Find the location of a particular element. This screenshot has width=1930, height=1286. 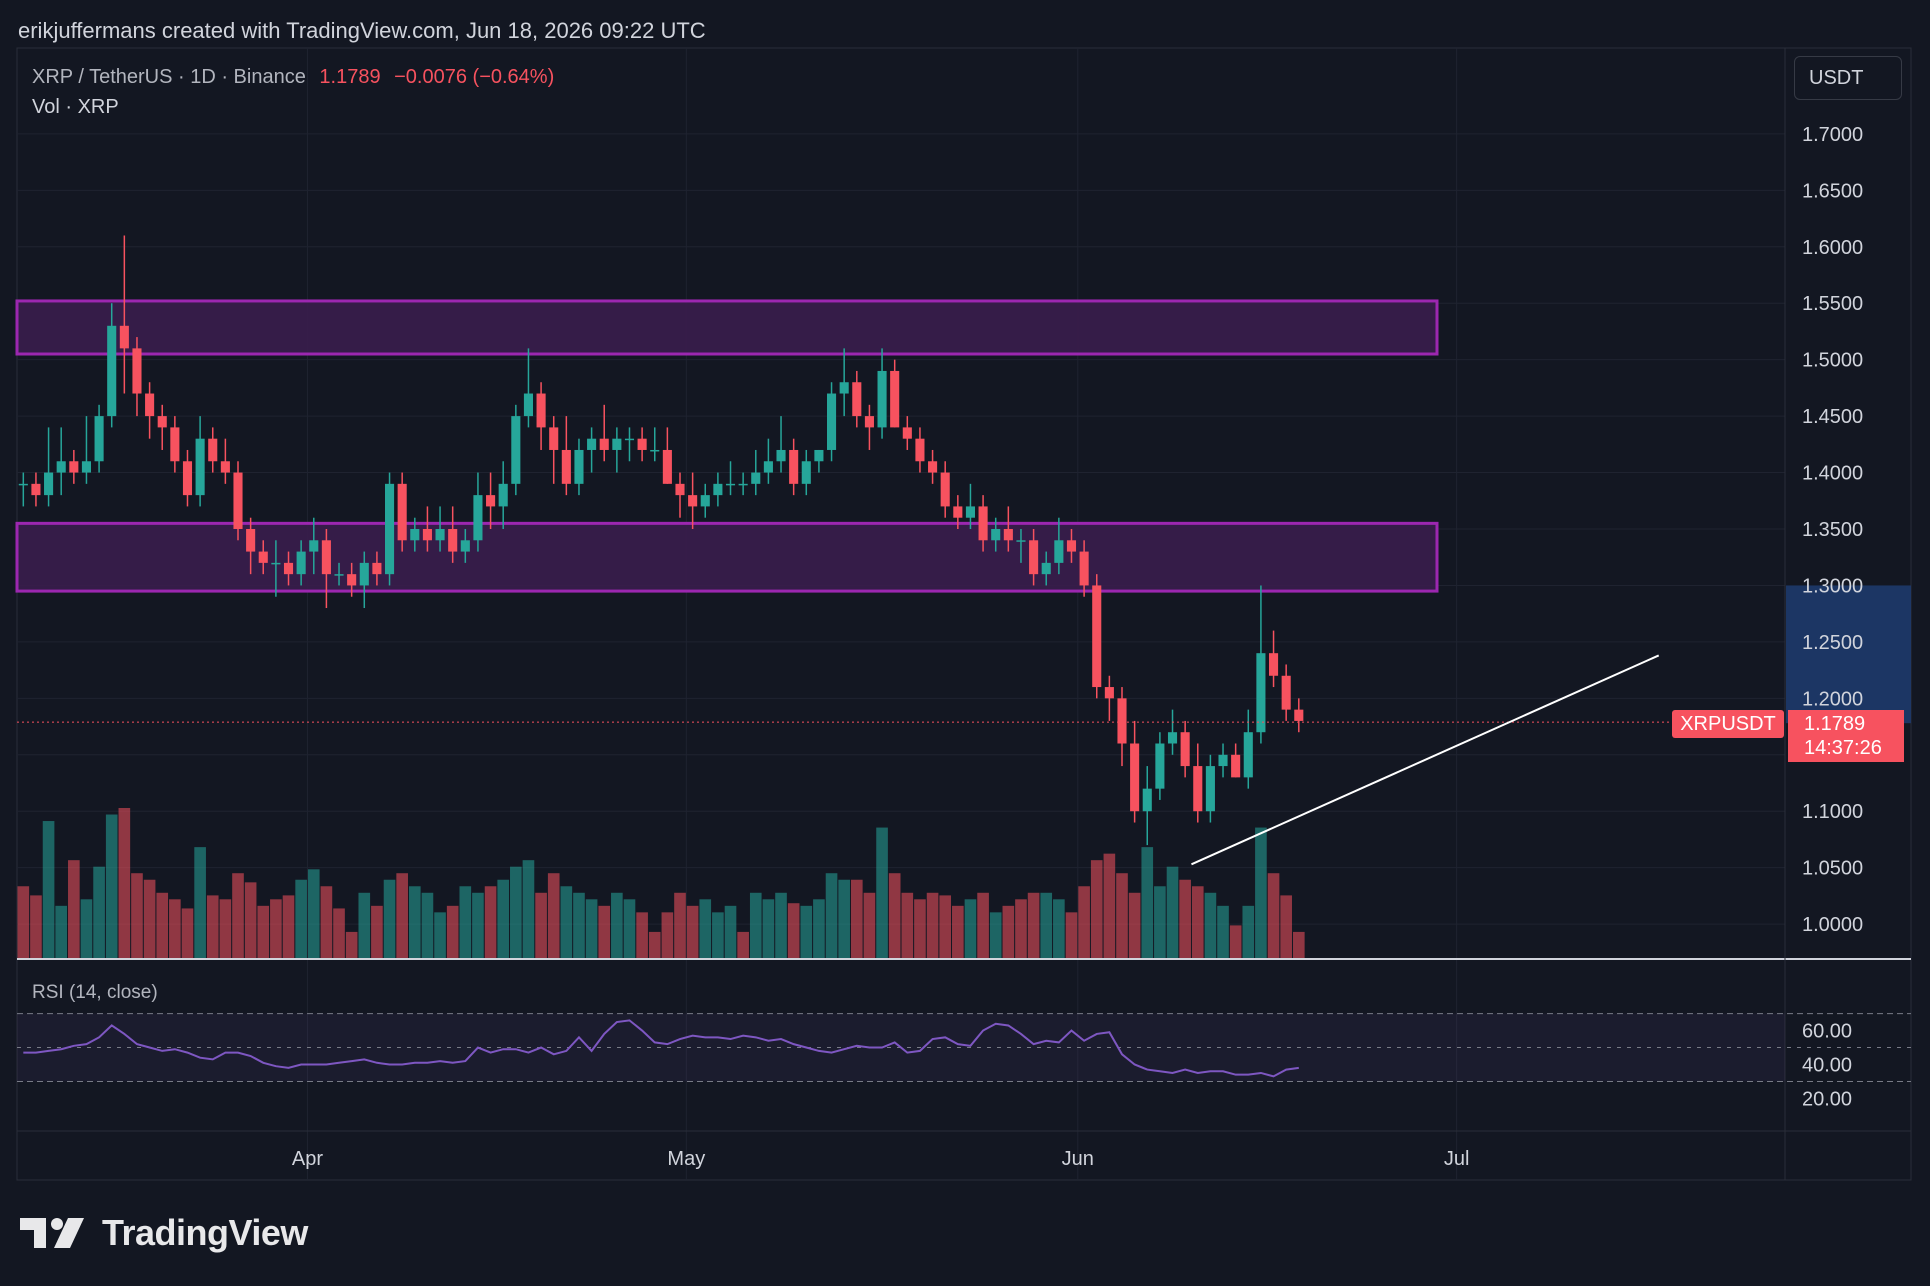

volume-legend: Vol · XRP is located at coordinates (75, 107).